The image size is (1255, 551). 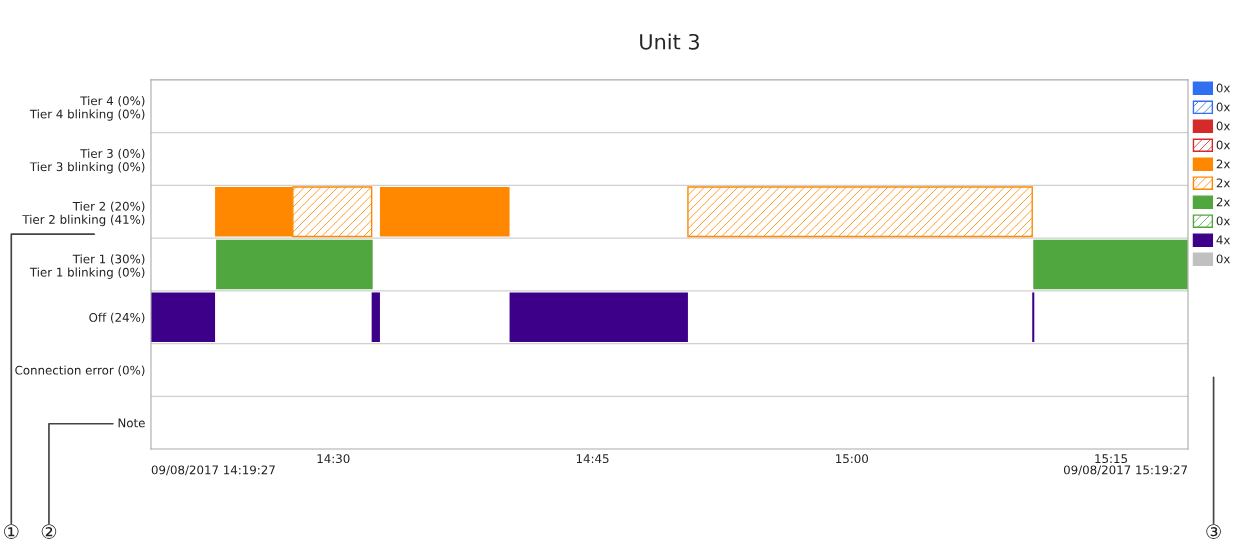 I want to click on x-tick-label: 14:45, so click(x=592, y=459).